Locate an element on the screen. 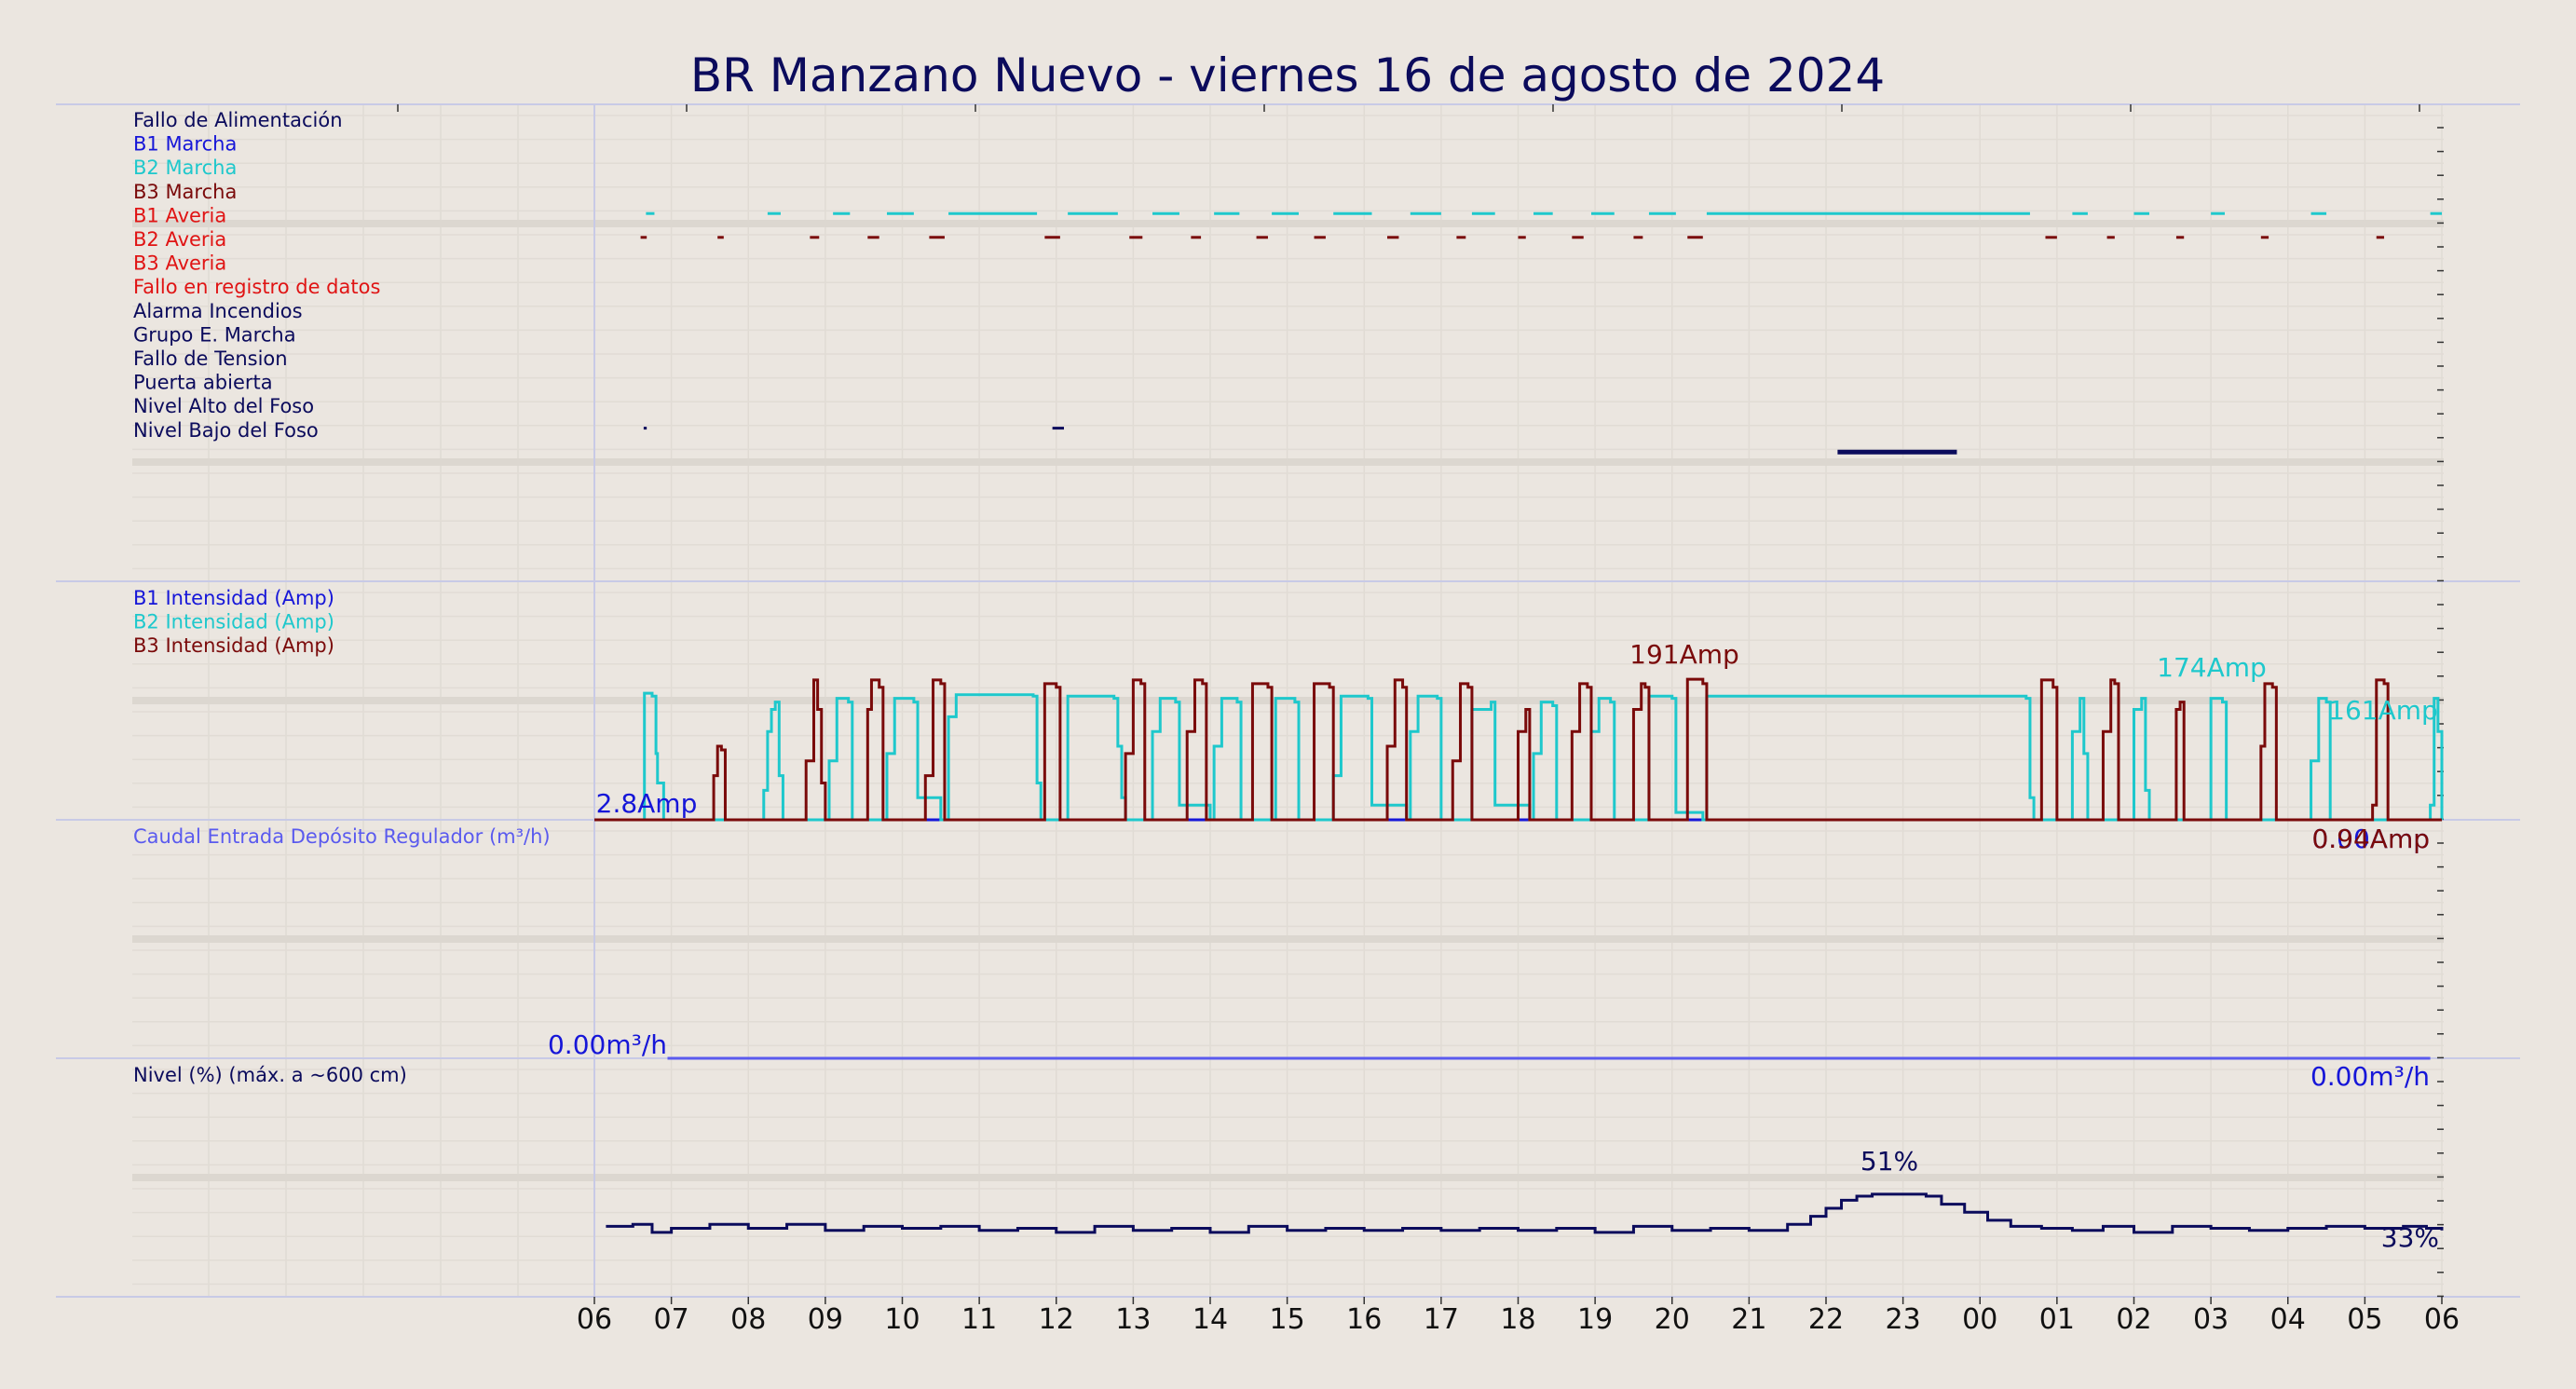  value-annotation: 161Amp is located at coordinates (2383, 710).